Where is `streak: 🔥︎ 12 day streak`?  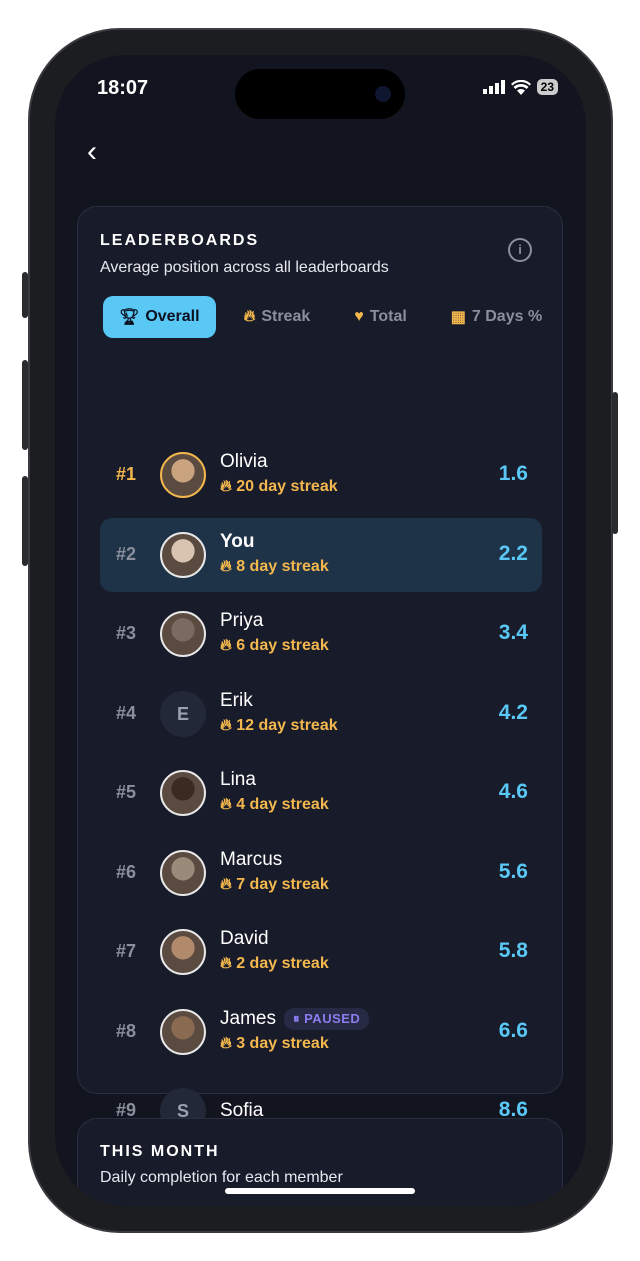
streak: 🔥︎ 12 day streak is located at coordinates (279, 726).